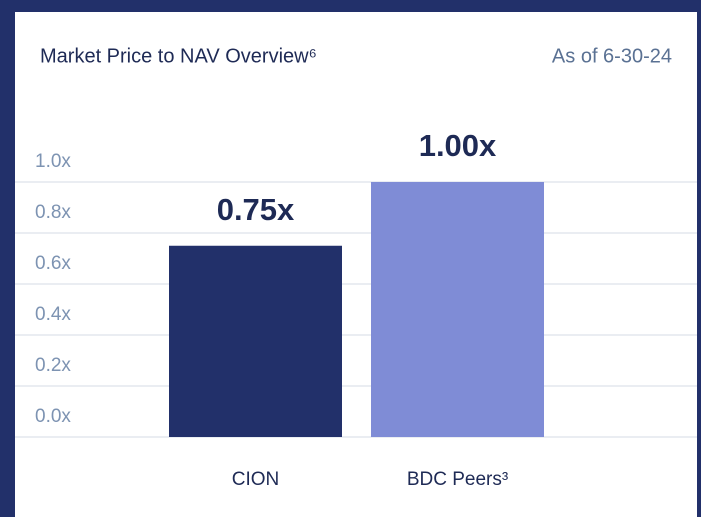  What do you see at coordinates (53, 161) in the screenshot?
I see `y-tick-label: 1.0x` at bounding box center [53, 161].